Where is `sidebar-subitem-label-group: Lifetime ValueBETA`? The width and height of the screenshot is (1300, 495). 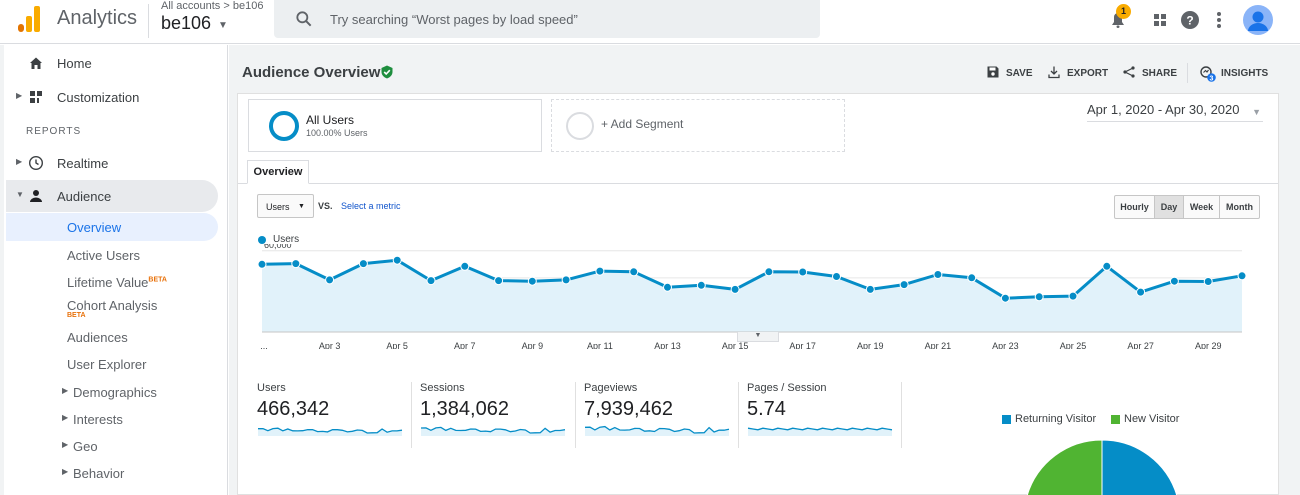
sidebar-subitem-label-group: Lifetime ValueBETA is located at coordinates (117, 282).